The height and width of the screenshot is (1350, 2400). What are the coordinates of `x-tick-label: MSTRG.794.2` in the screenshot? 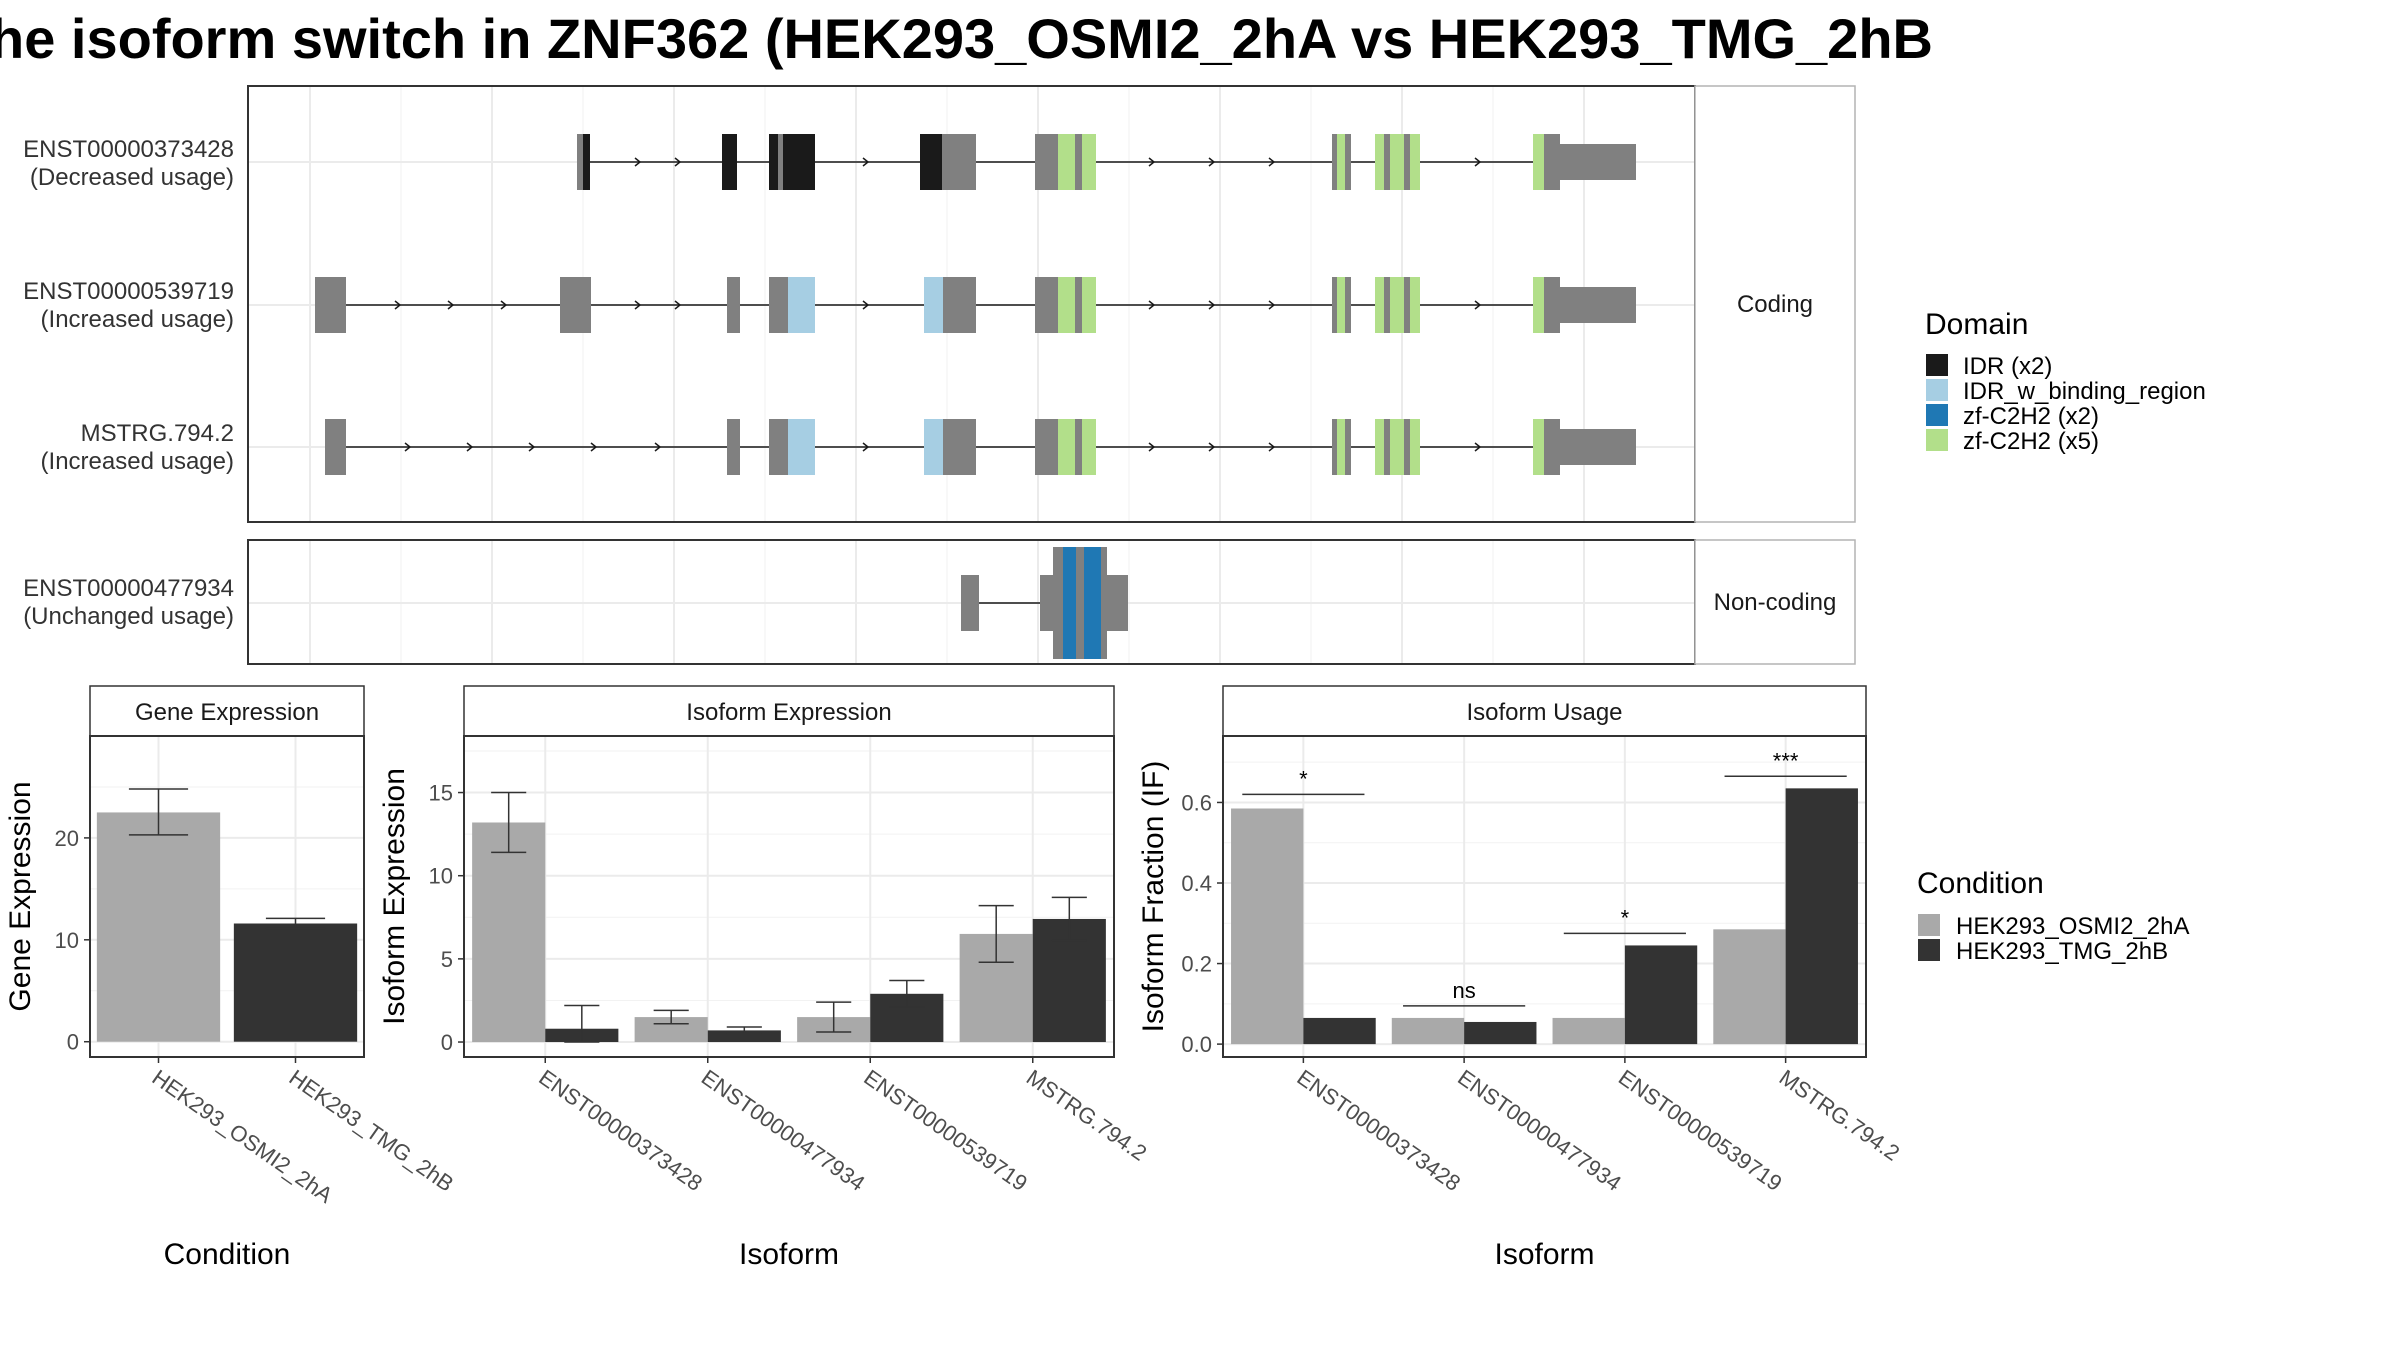 It's located at (1840, 1115).